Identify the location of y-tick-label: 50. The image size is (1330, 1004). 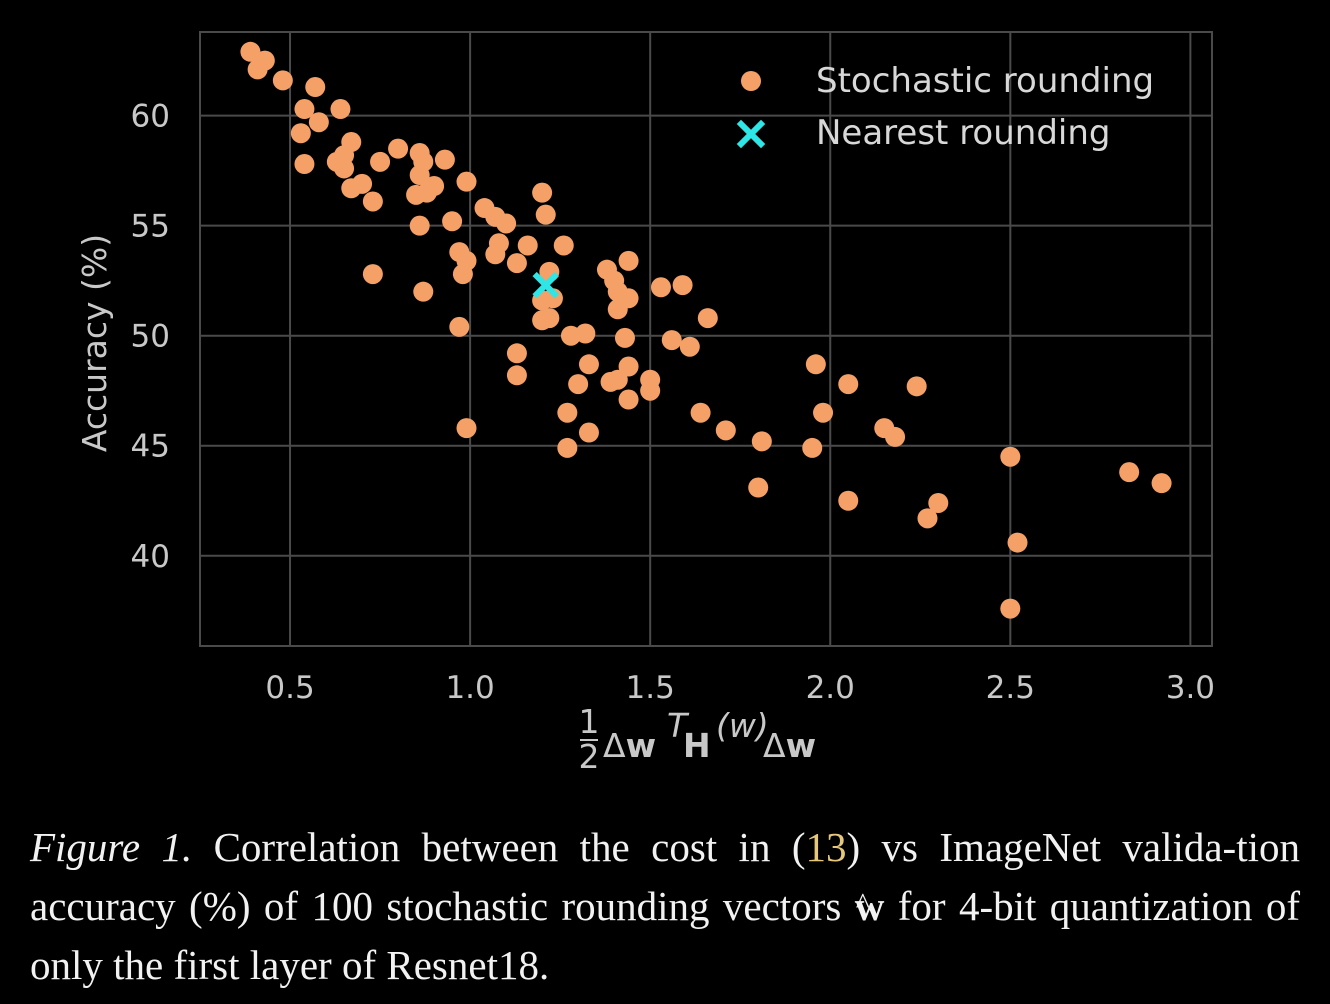
(150, 337).